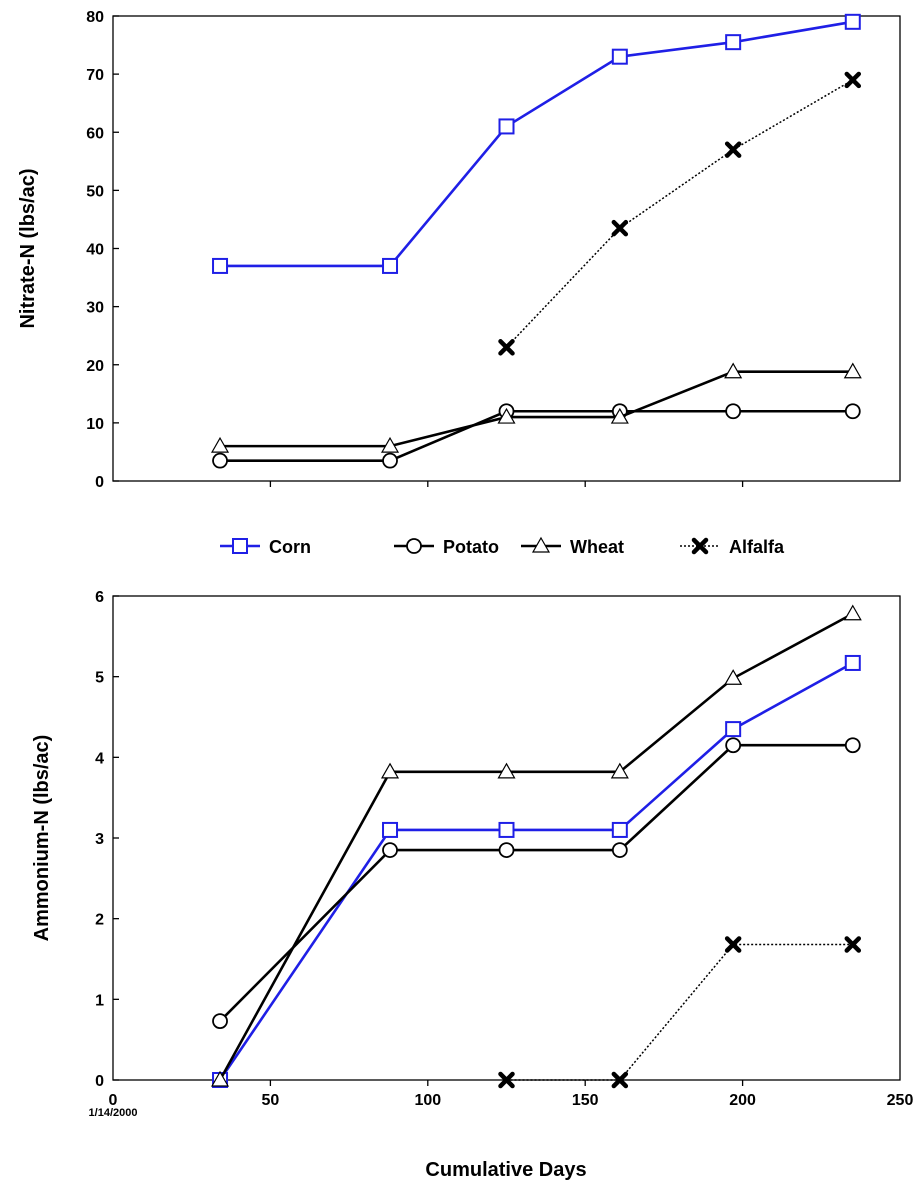 The image size is (914, 1202). What do you see at coordinates (42, 838) in the screenshot?
I see `y-axis-title: Ammonium-N (lbs/ac)` at bounding box center [42, 838].